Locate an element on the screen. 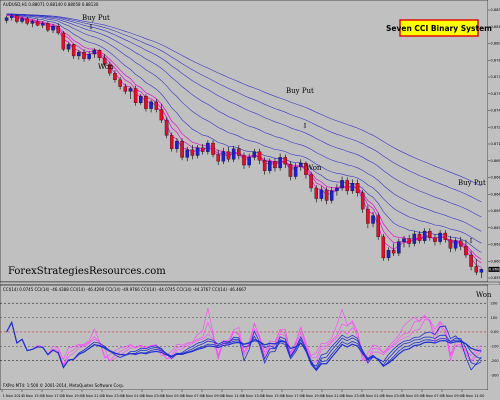 Image resolution: width=500 pixels, height=400 pixels. panel-separator is located at coordinates (250, 283).